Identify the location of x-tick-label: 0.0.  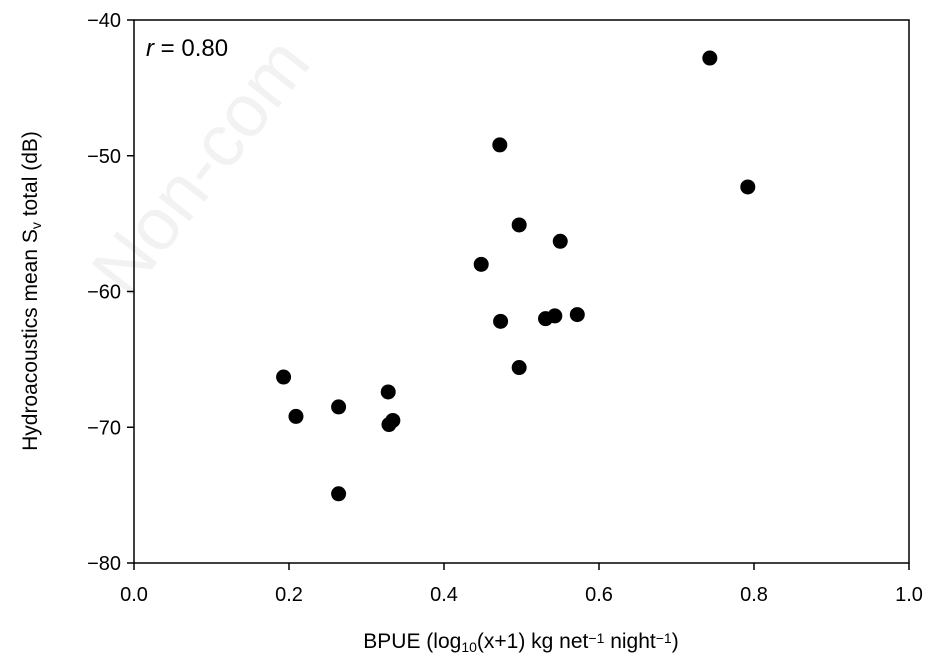
(134, 595).